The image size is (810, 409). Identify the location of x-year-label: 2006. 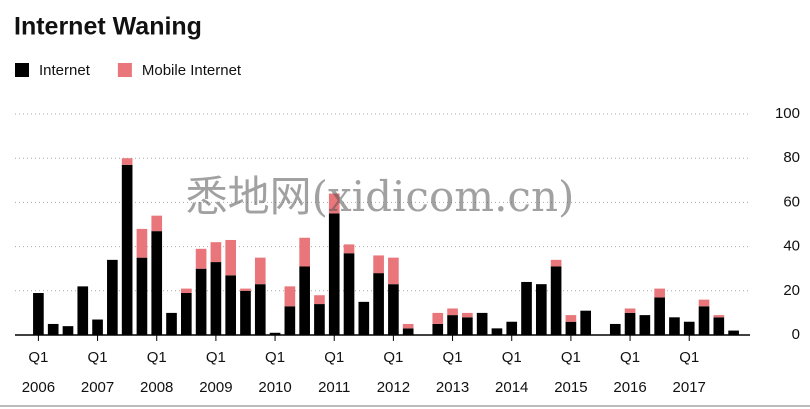
(38, 387).